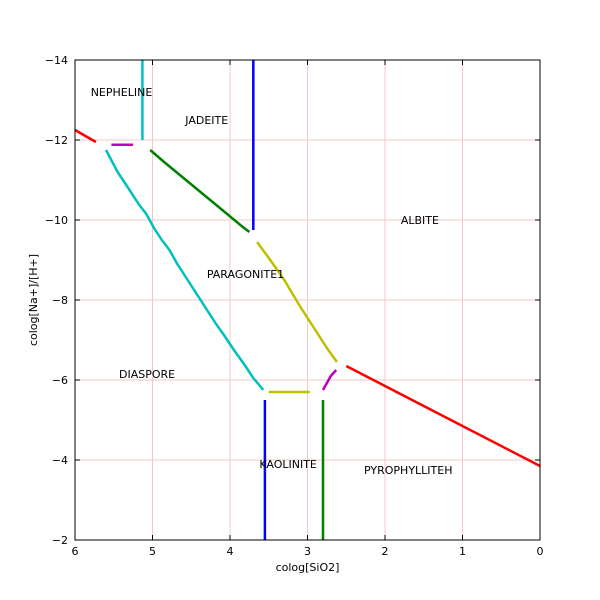 This screenshot has height=600, width=600. Describe the element at coordinates (152, 551) in the screenshot. I see `x-tick-label: 5` at that location.